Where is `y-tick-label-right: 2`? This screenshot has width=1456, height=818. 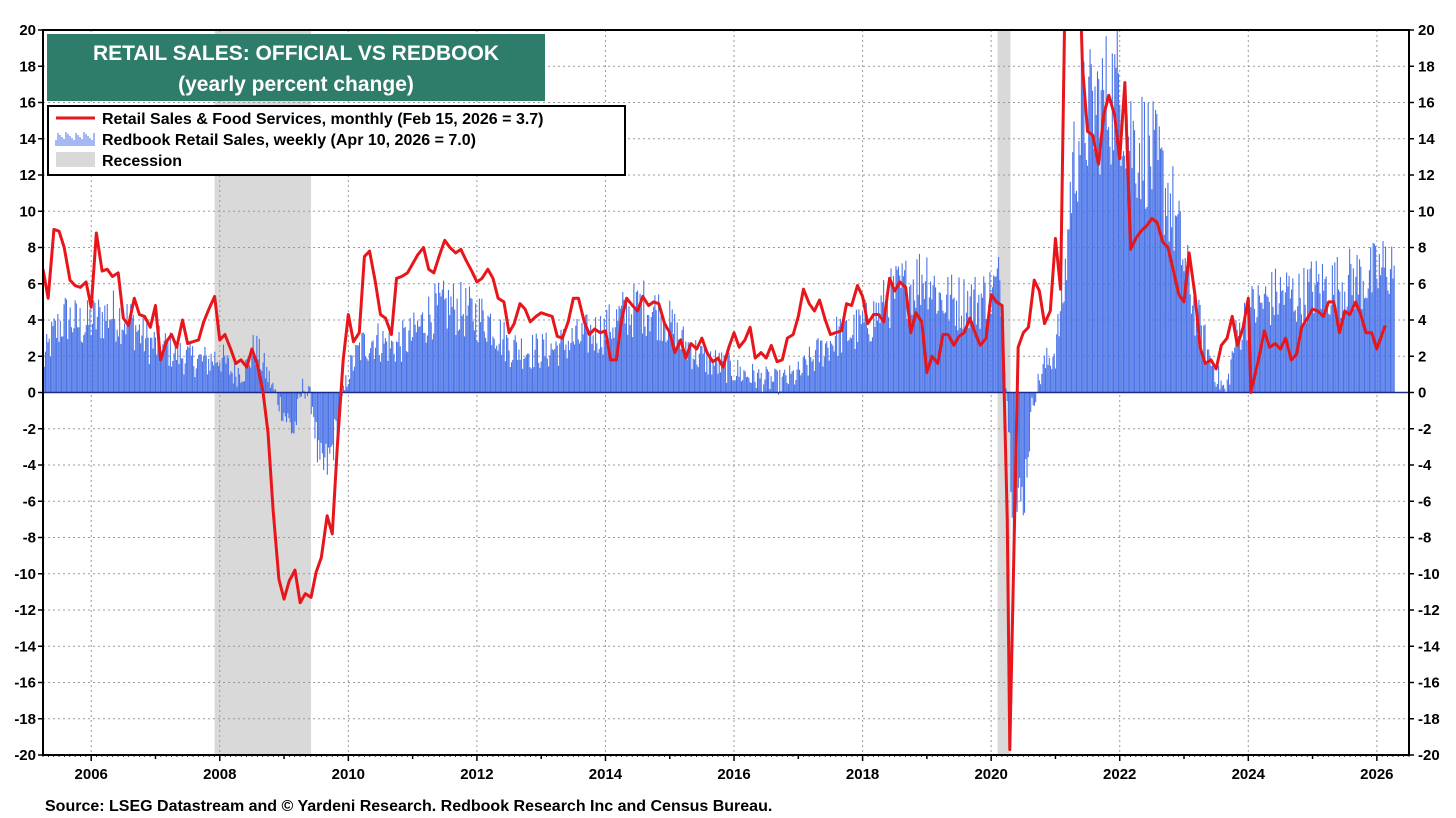
y-tick-label-right: 2 is located at coordinates (1422, 356).